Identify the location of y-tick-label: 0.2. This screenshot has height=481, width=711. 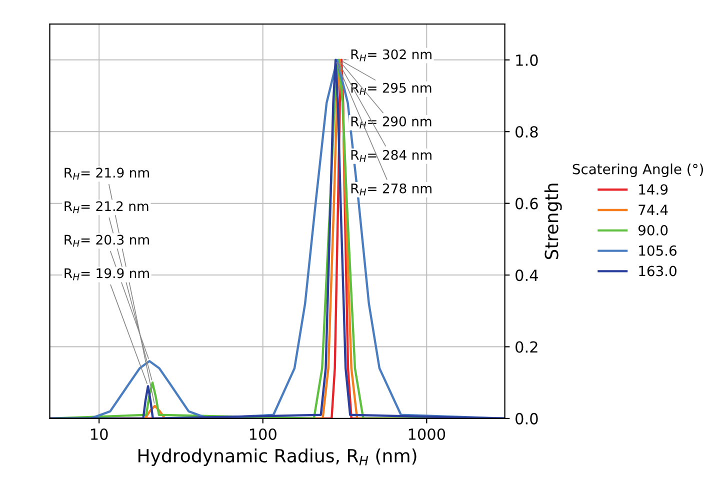
(527, 347).